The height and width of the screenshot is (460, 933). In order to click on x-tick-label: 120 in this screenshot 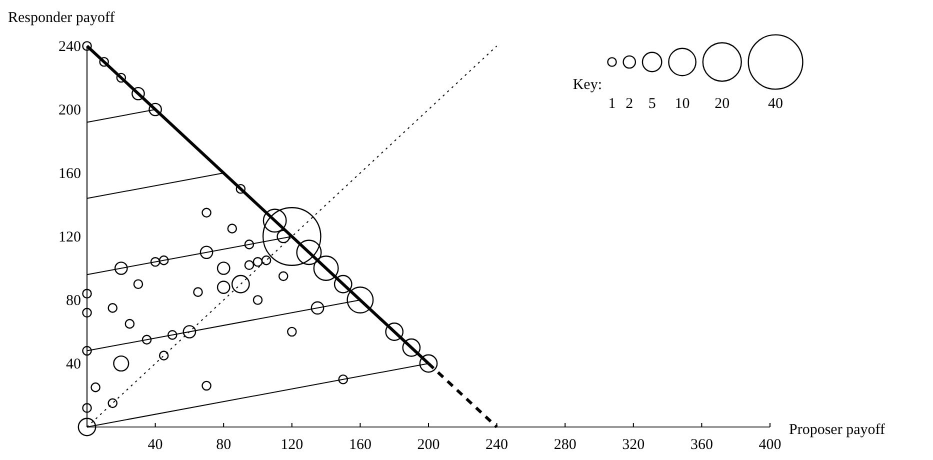, I will do `click(292, 445)`.